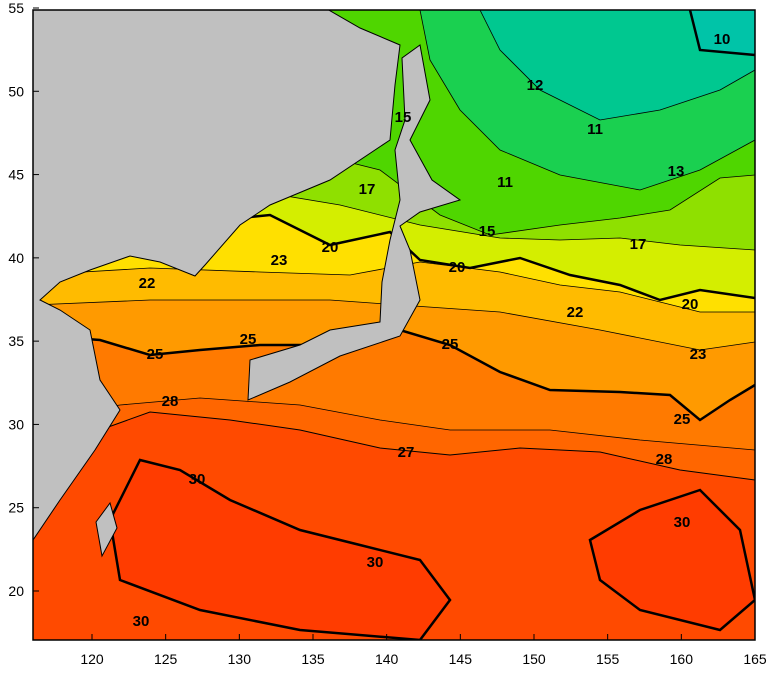 Image resolution: width=772 pixels, height=675 pixels. I want to click on y-tick-label: 50, so click(16, 91).